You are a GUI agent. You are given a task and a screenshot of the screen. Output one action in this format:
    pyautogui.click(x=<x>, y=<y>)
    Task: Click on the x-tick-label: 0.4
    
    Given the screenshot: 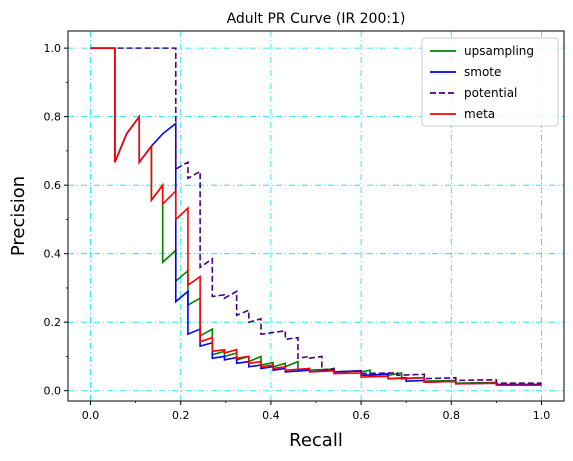 What is the action you would take?
    pyautogui.click(x=271, y=415)
    